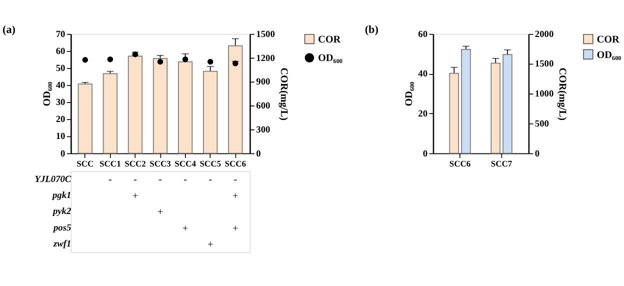  Describe the element at coordinates (210, 163) in the screenshot. I see `x-tick-label: SCC5` at that location.